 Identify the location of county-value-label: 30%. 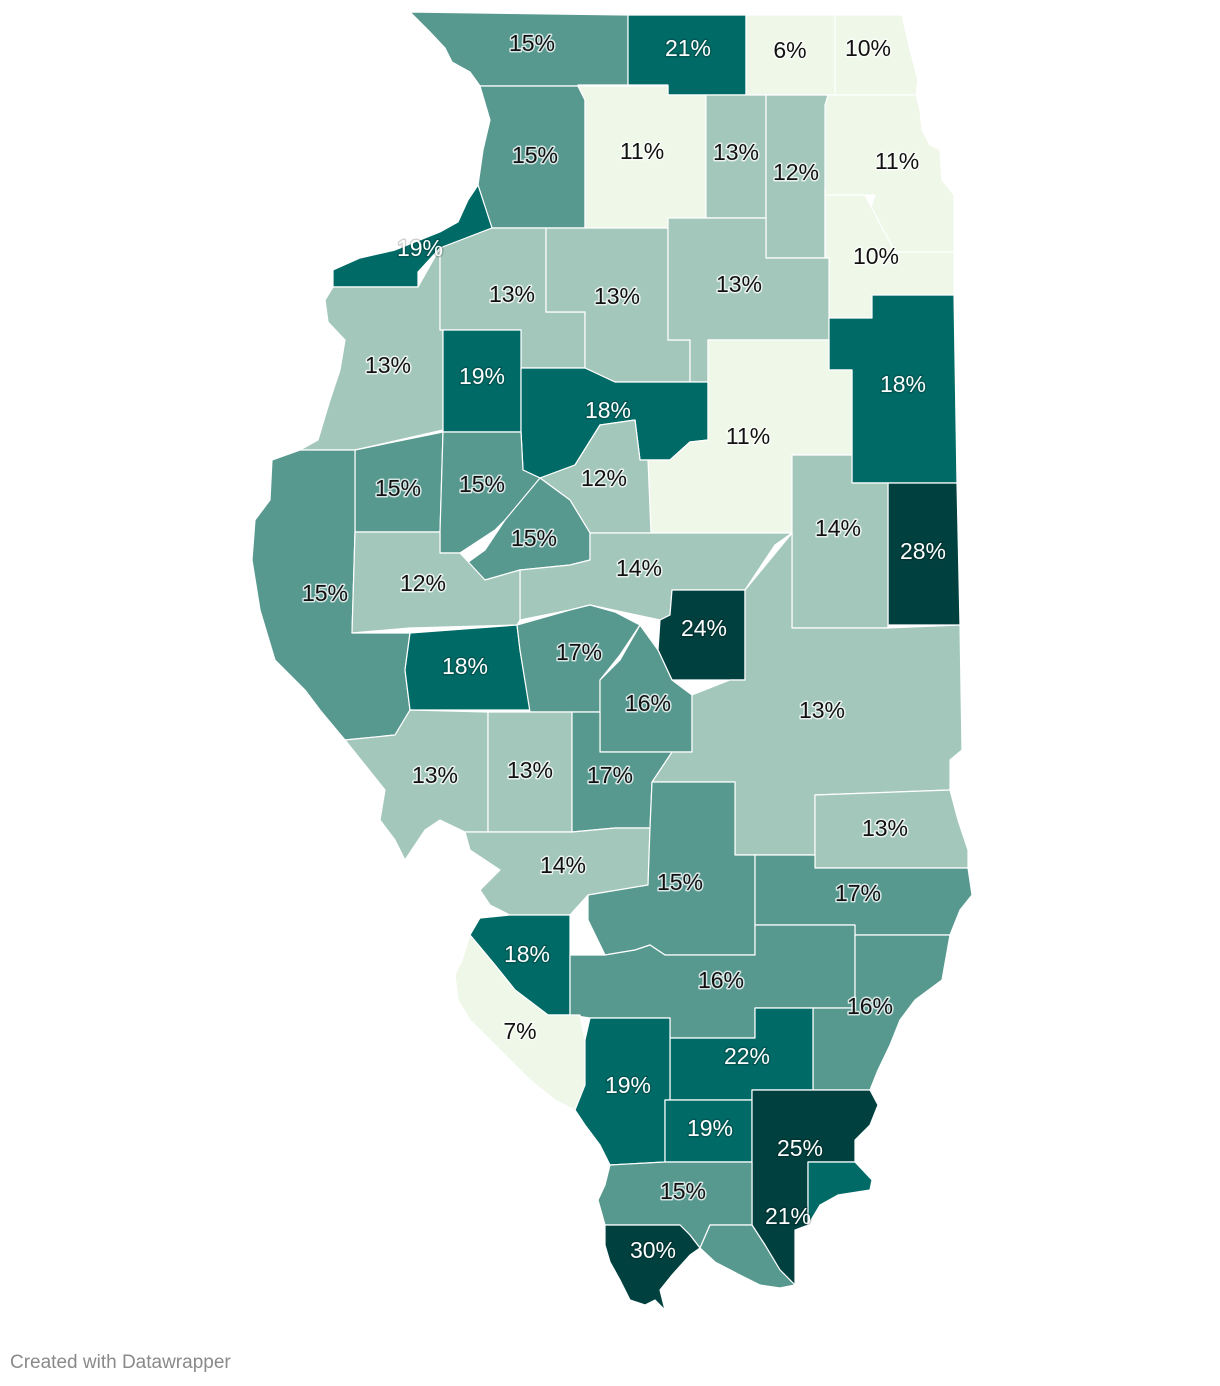
(653, 1250).